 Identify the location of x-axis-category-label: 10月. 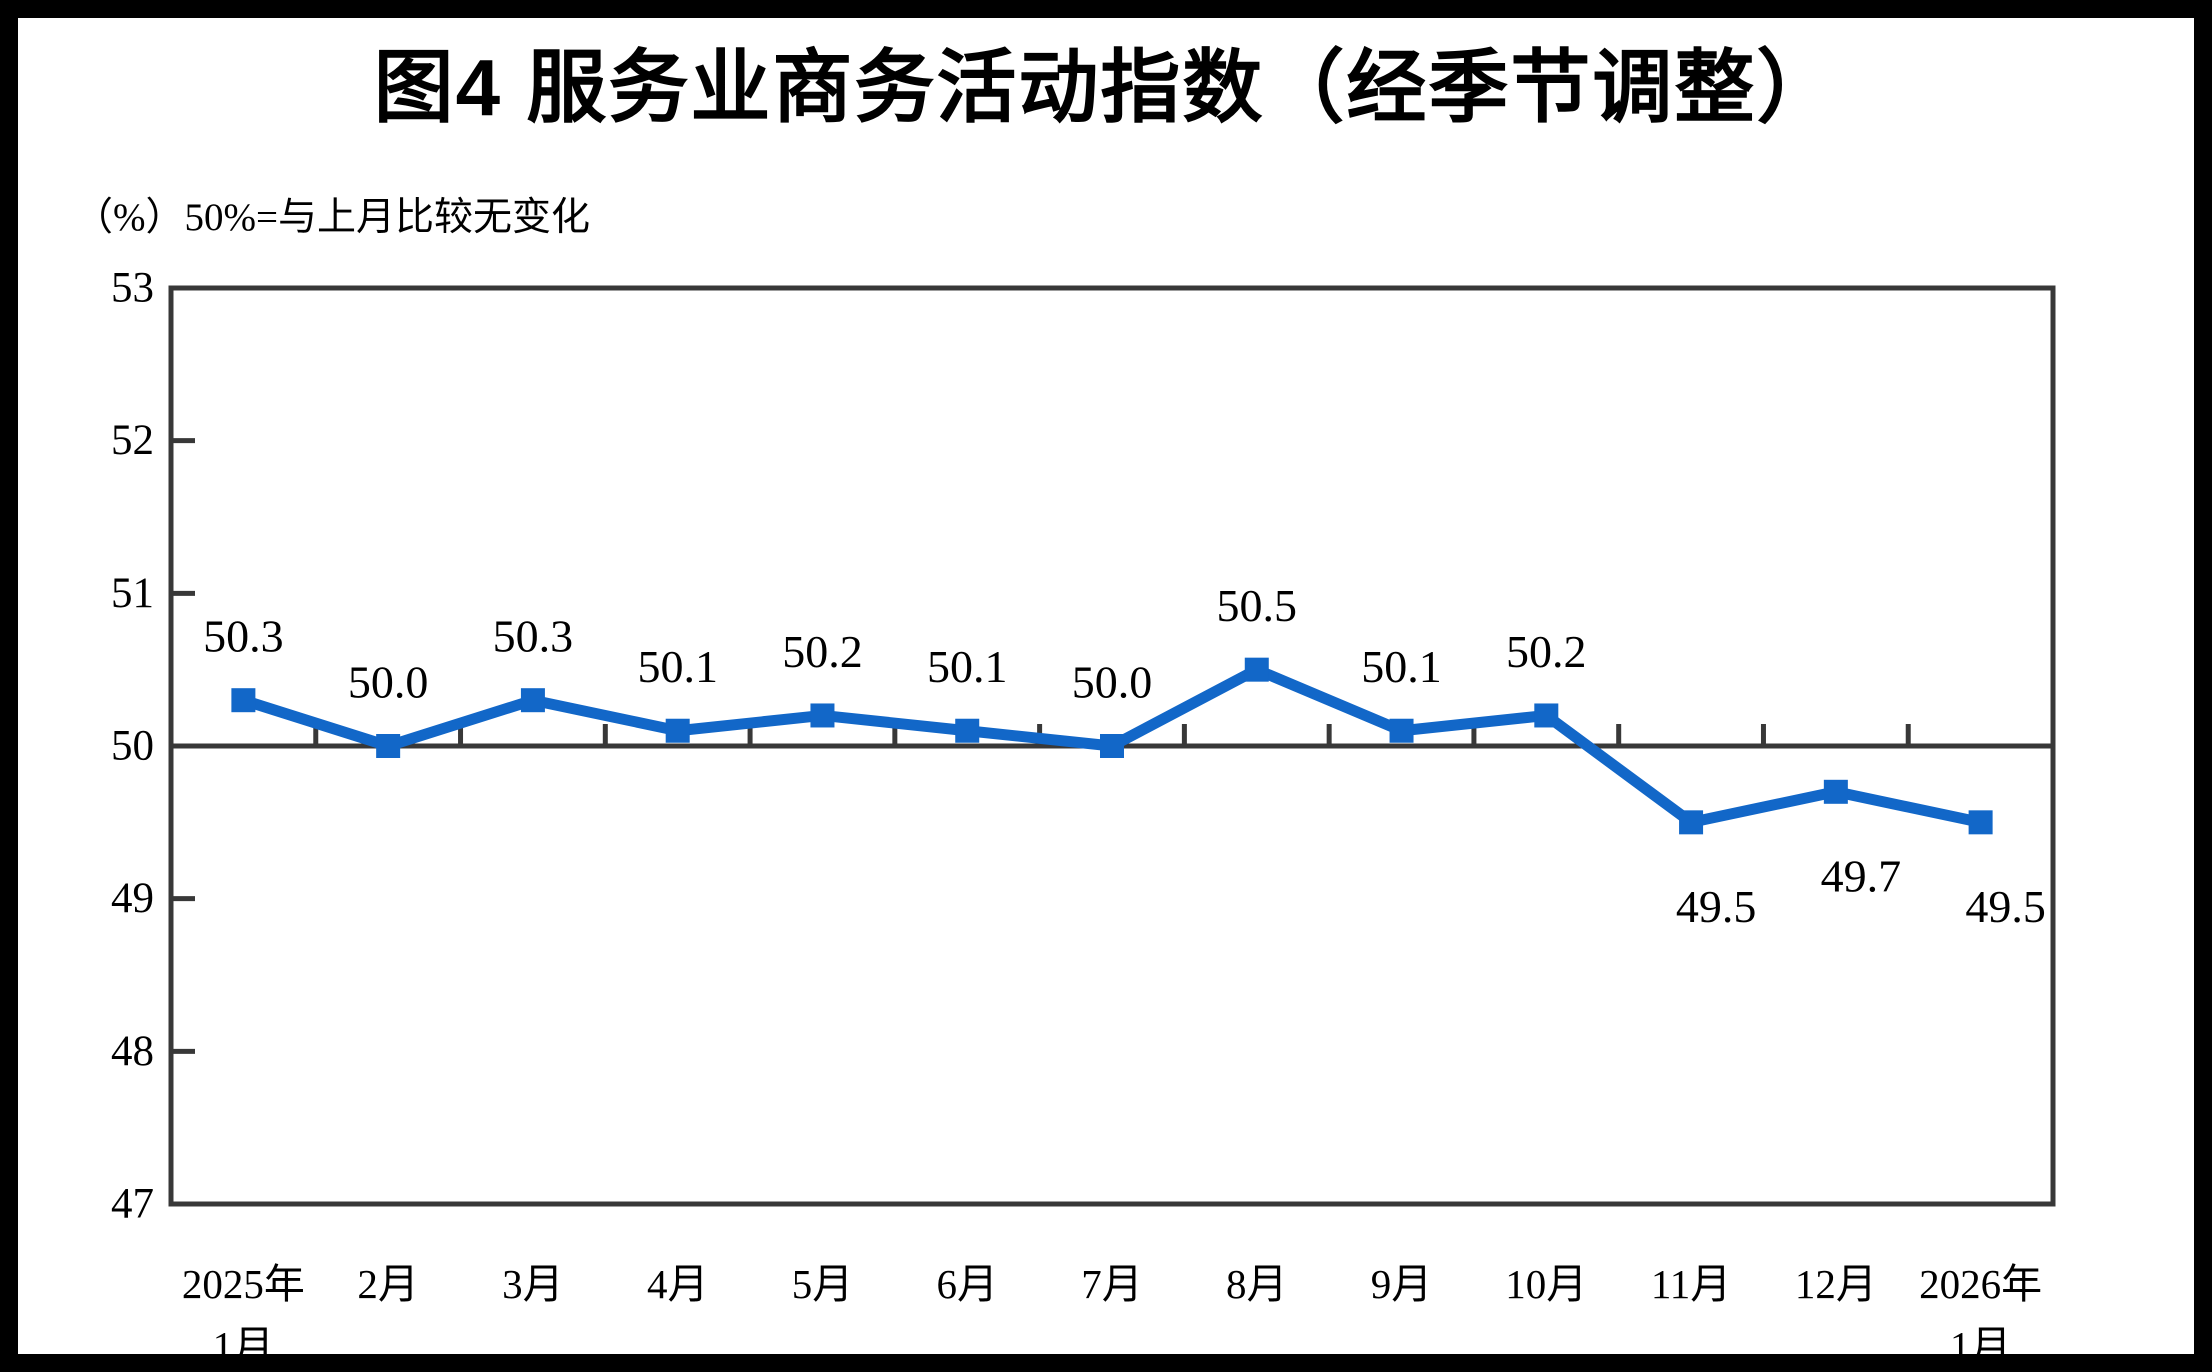
(1546, 1284).